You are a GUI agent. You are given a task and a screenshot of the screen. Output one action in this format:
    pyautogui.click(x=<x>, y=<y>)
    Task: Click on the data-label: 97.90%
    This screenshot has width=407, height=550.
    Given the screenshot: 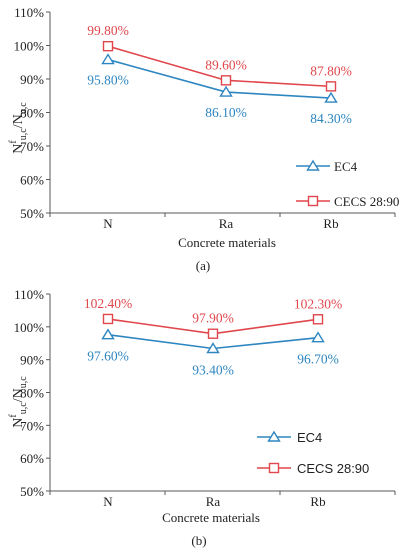 What is the action you would take?
    pyautogui.click(x=213, y=318)
    